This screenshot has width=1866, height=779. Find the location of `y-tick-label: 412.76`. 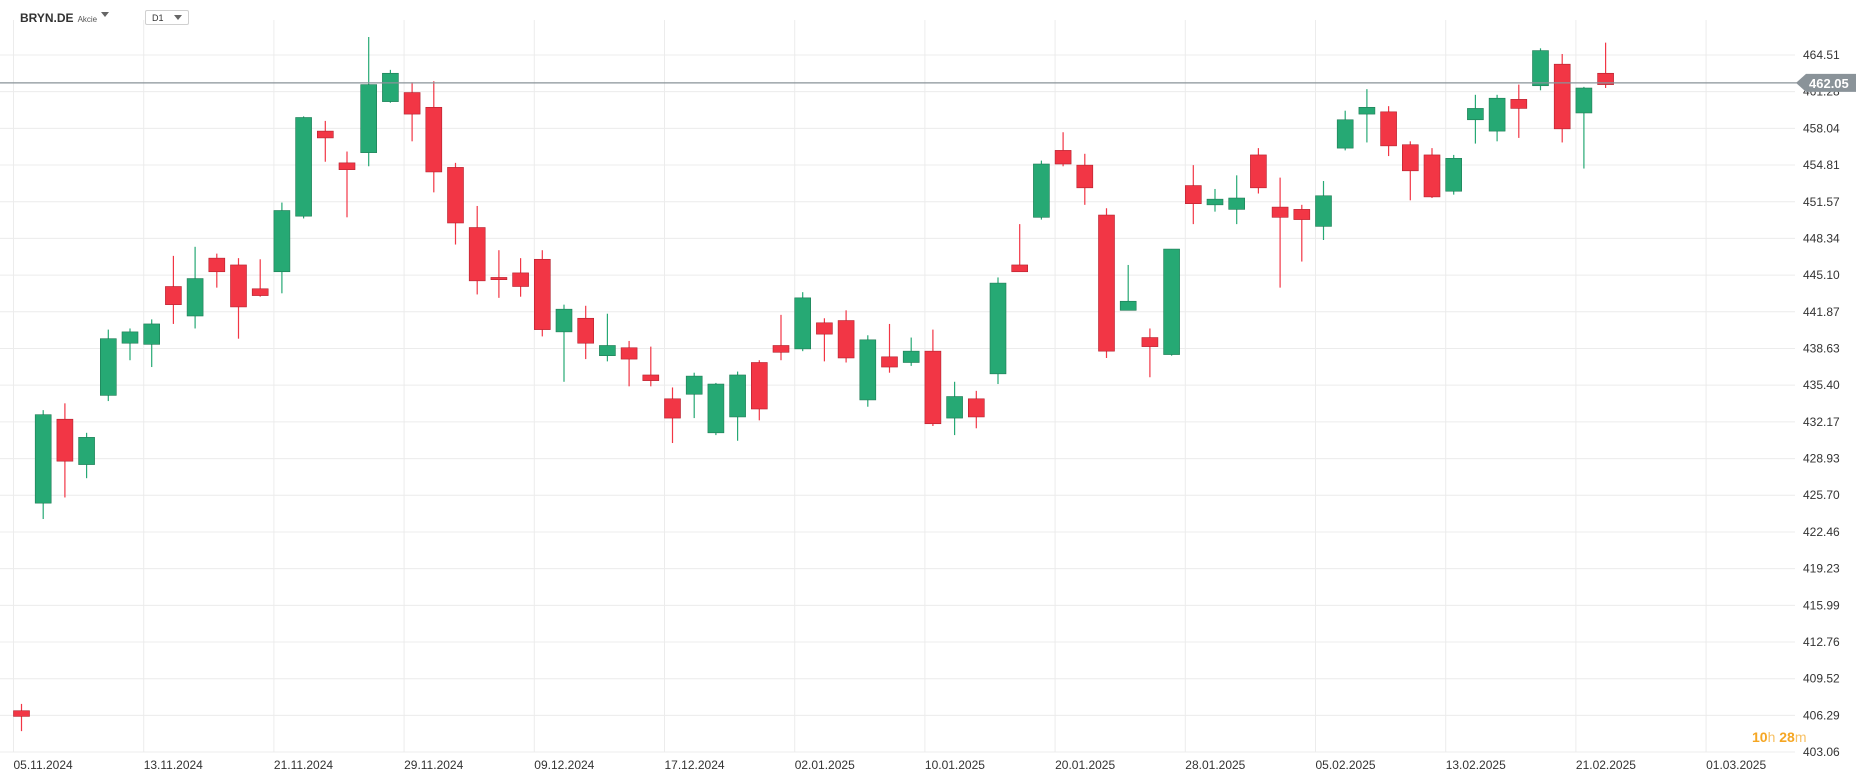

y-tick-label: 412.76 is located at coordinates (1821, 642).